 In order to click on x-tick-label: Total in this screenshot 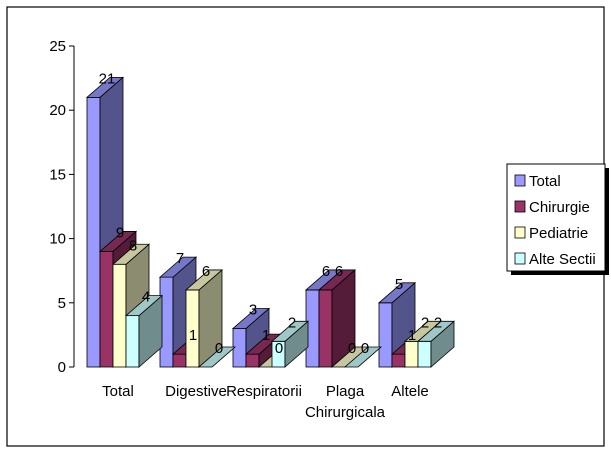, I will do `click(118, 391)`.